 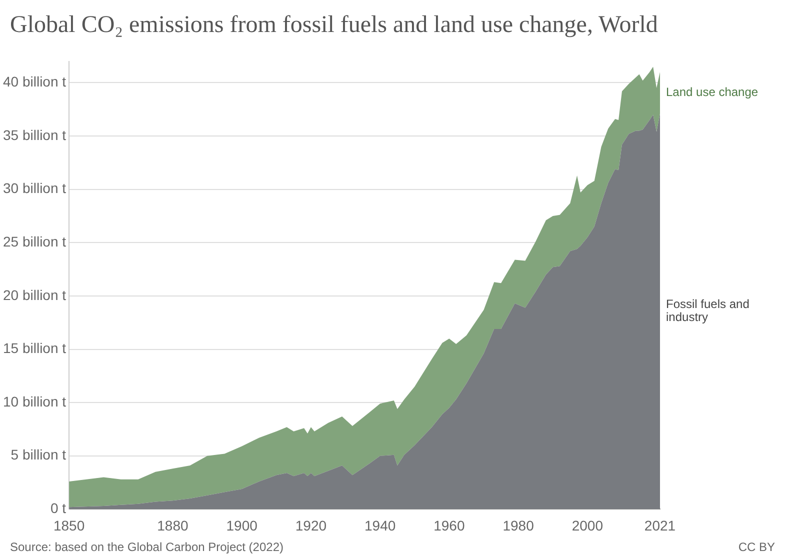 What do you see at coordinates (38, 454) in the screenshot?
I see `y-tick-label: 5 billion t` at bounding box center [38, 454].